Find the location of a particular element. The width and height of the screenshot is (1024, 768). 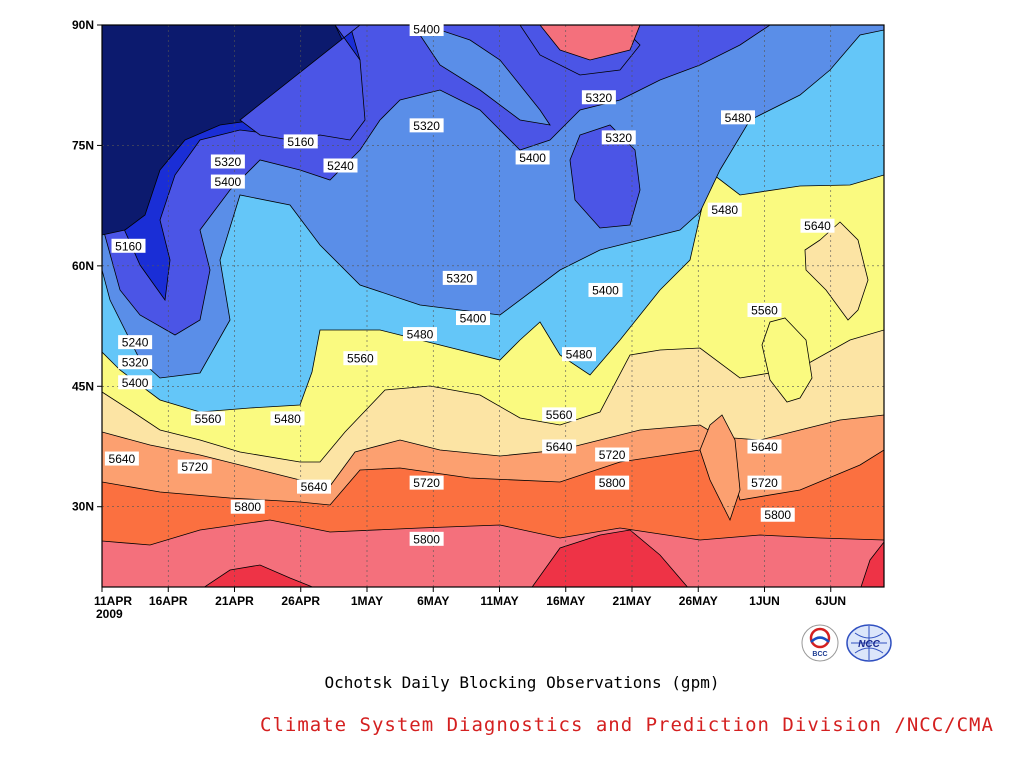

x-tick-label: 6JUN is located at coordinates (830, 601).